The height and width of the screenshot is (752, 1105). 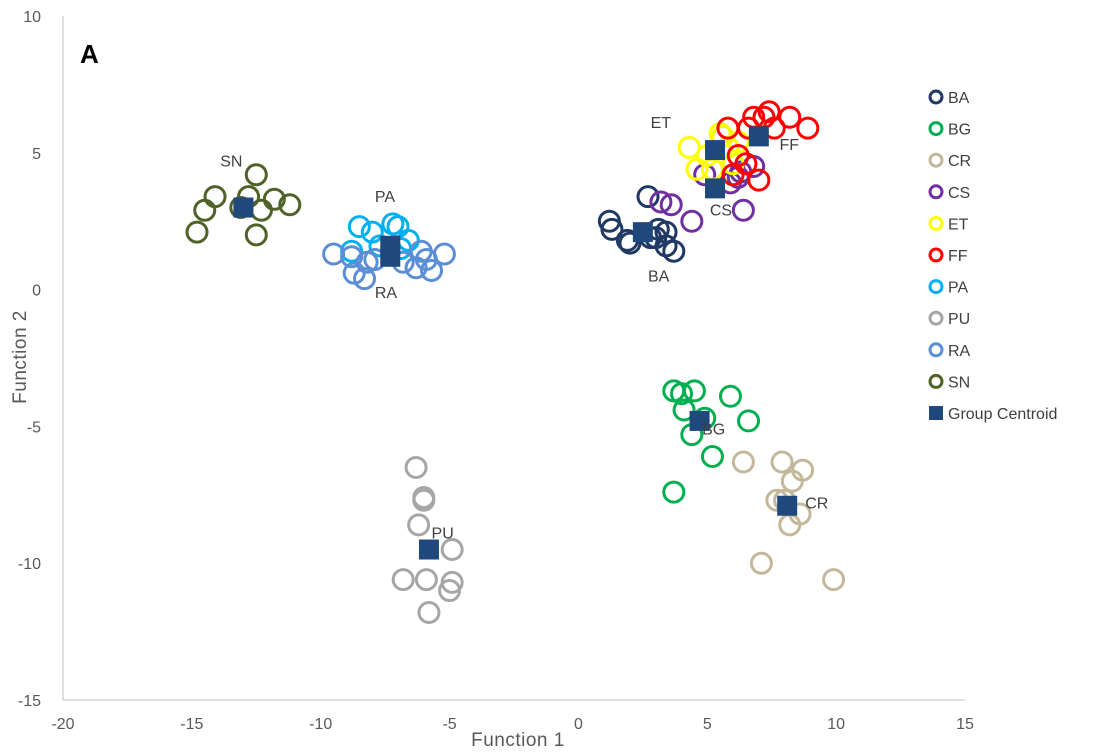 I want to click on x-tick-label: 0, so click(x=578, y=724).